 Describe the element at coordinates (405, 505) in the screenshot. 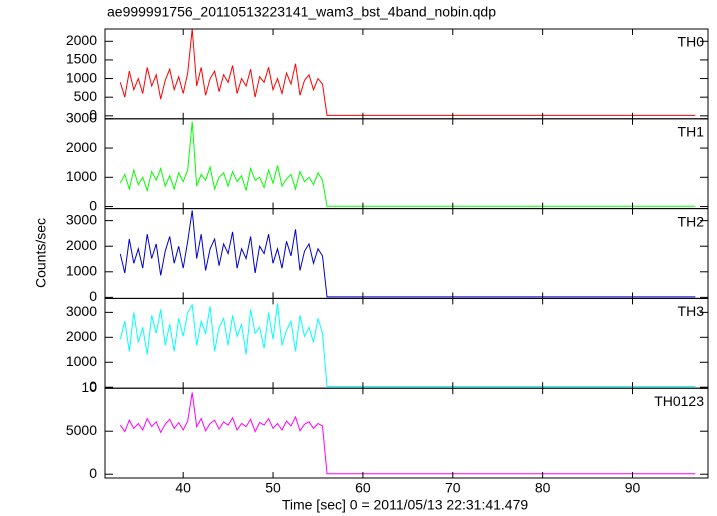

I see `x-axis-label: Time [sec] 0 = 2011/05/13 22:31:41.479` at that location.